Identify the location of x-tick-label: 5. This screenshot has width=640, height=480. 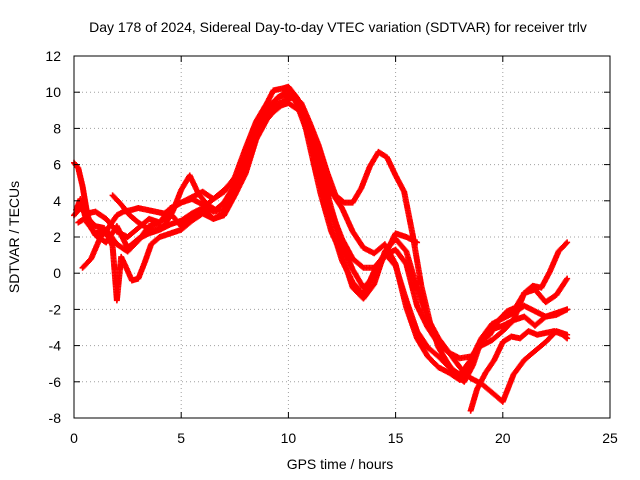
(181, 438).